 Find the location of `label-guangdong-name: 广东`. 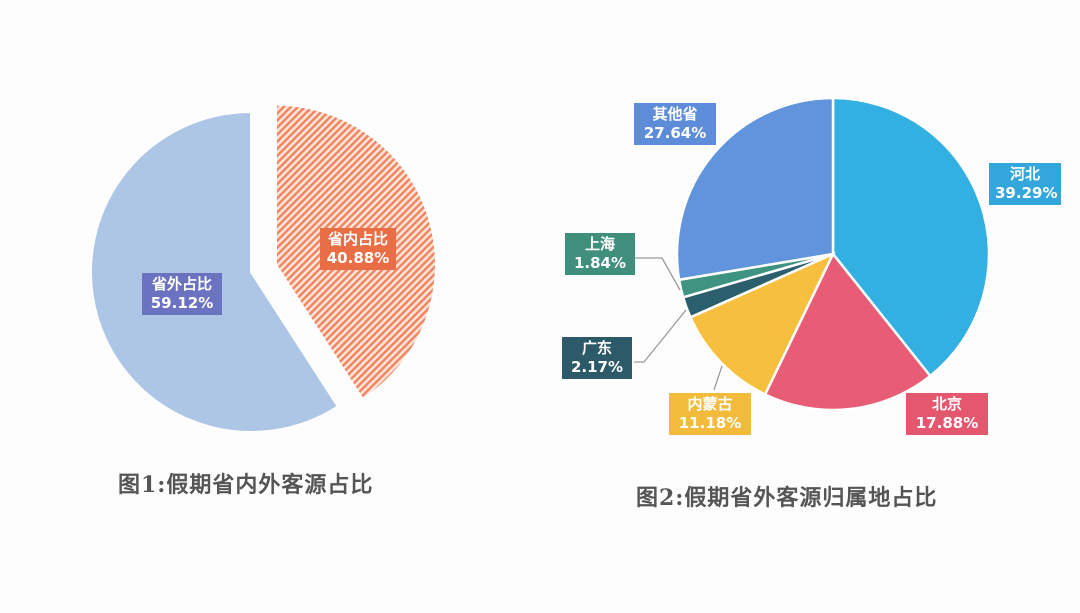

label-guangdong-name: 广东 is located at coordinates (596, 348).